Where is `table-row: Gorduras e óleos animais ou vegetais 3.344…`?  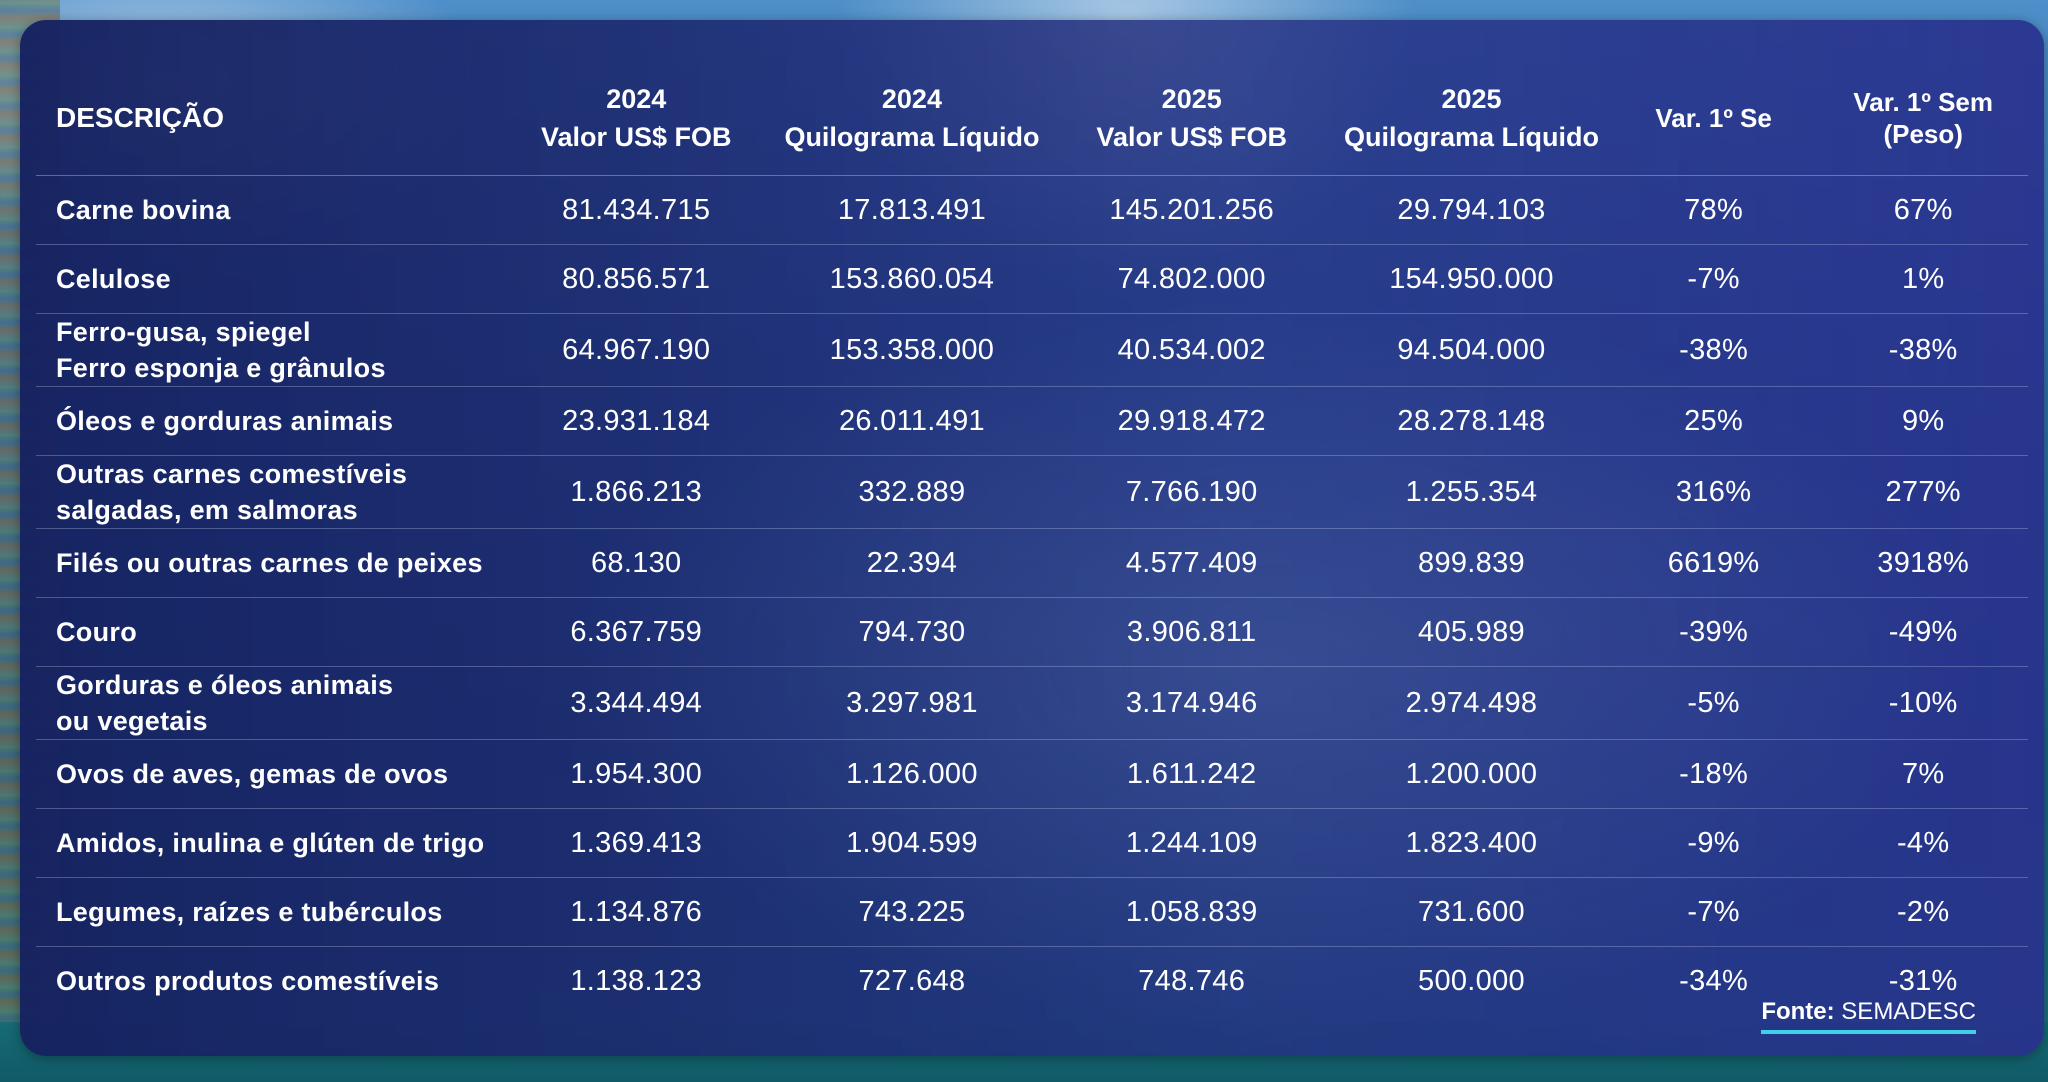 table-row: Gorduras e óleos animais ou vegetais 3.344… is located at coordinates (1032, 703).